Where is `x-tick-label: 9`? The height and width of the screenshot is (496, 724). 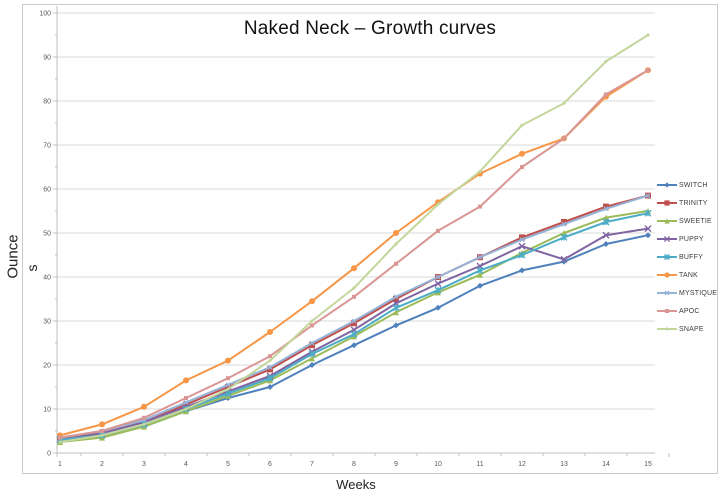 x-tick-label: 9 is located at coordinates (396, 464).